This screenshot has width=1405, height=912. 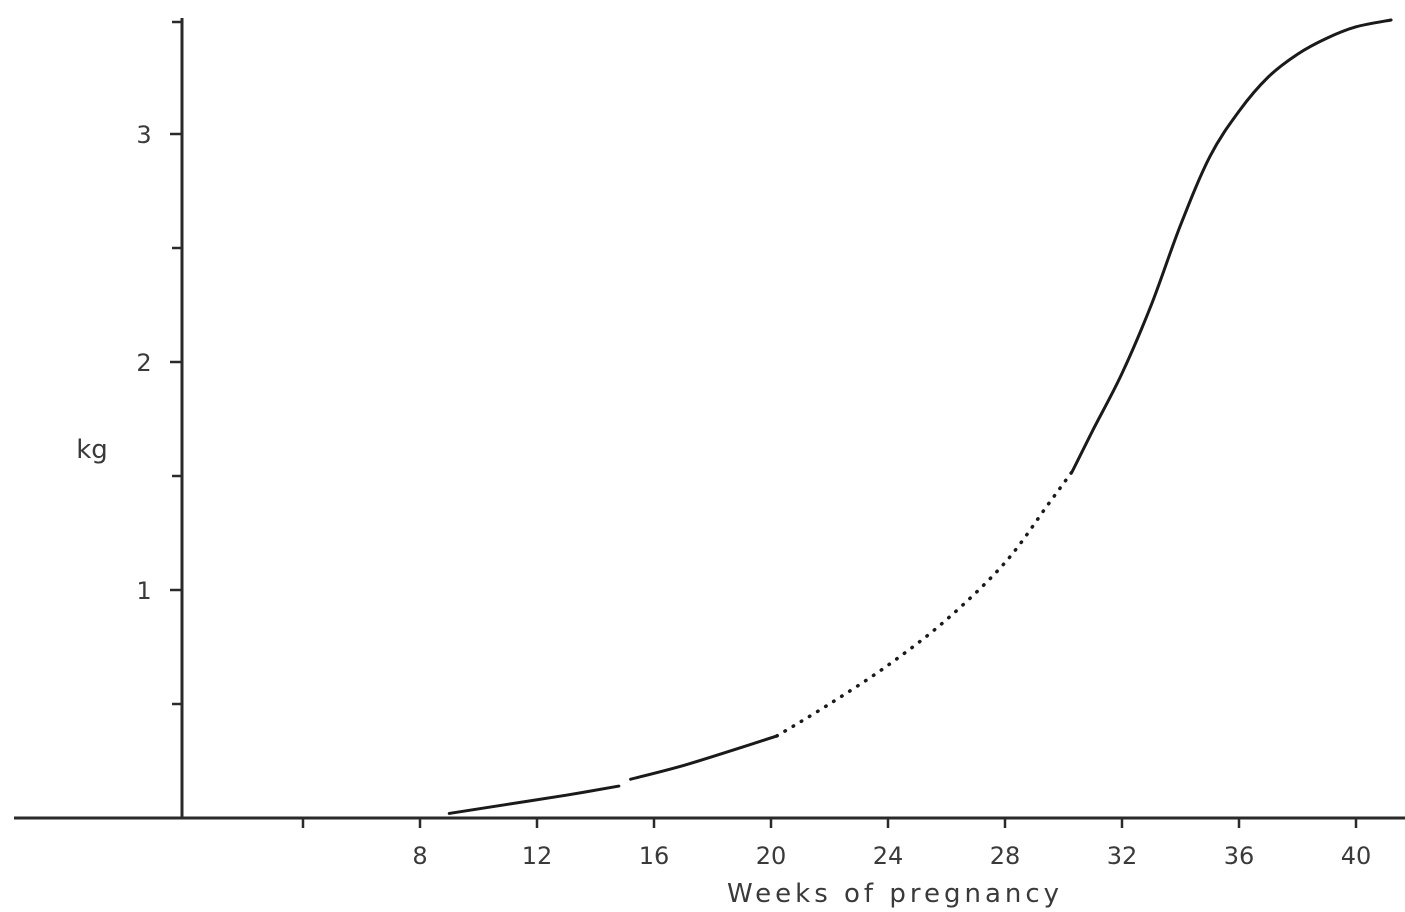 I want to click on x-tick-label: 36, so click(x=1239, y=856).